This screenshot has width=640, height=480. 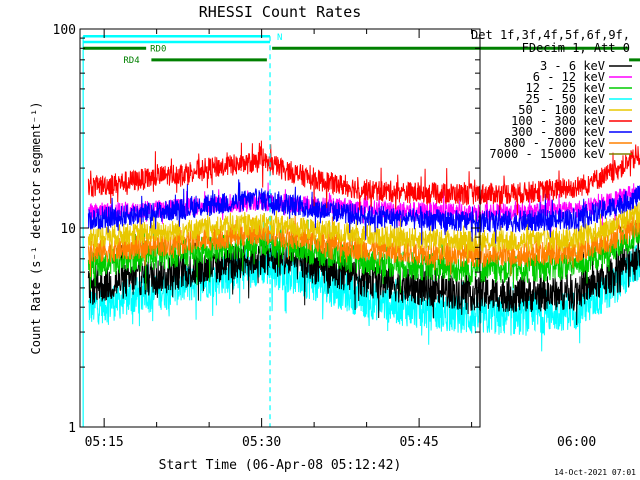 What do you see at coordinates (558, 132) in the screenshot?
I see `legend-entry-label-6: 300 - 800 keV` at bounding box center [558, 132].